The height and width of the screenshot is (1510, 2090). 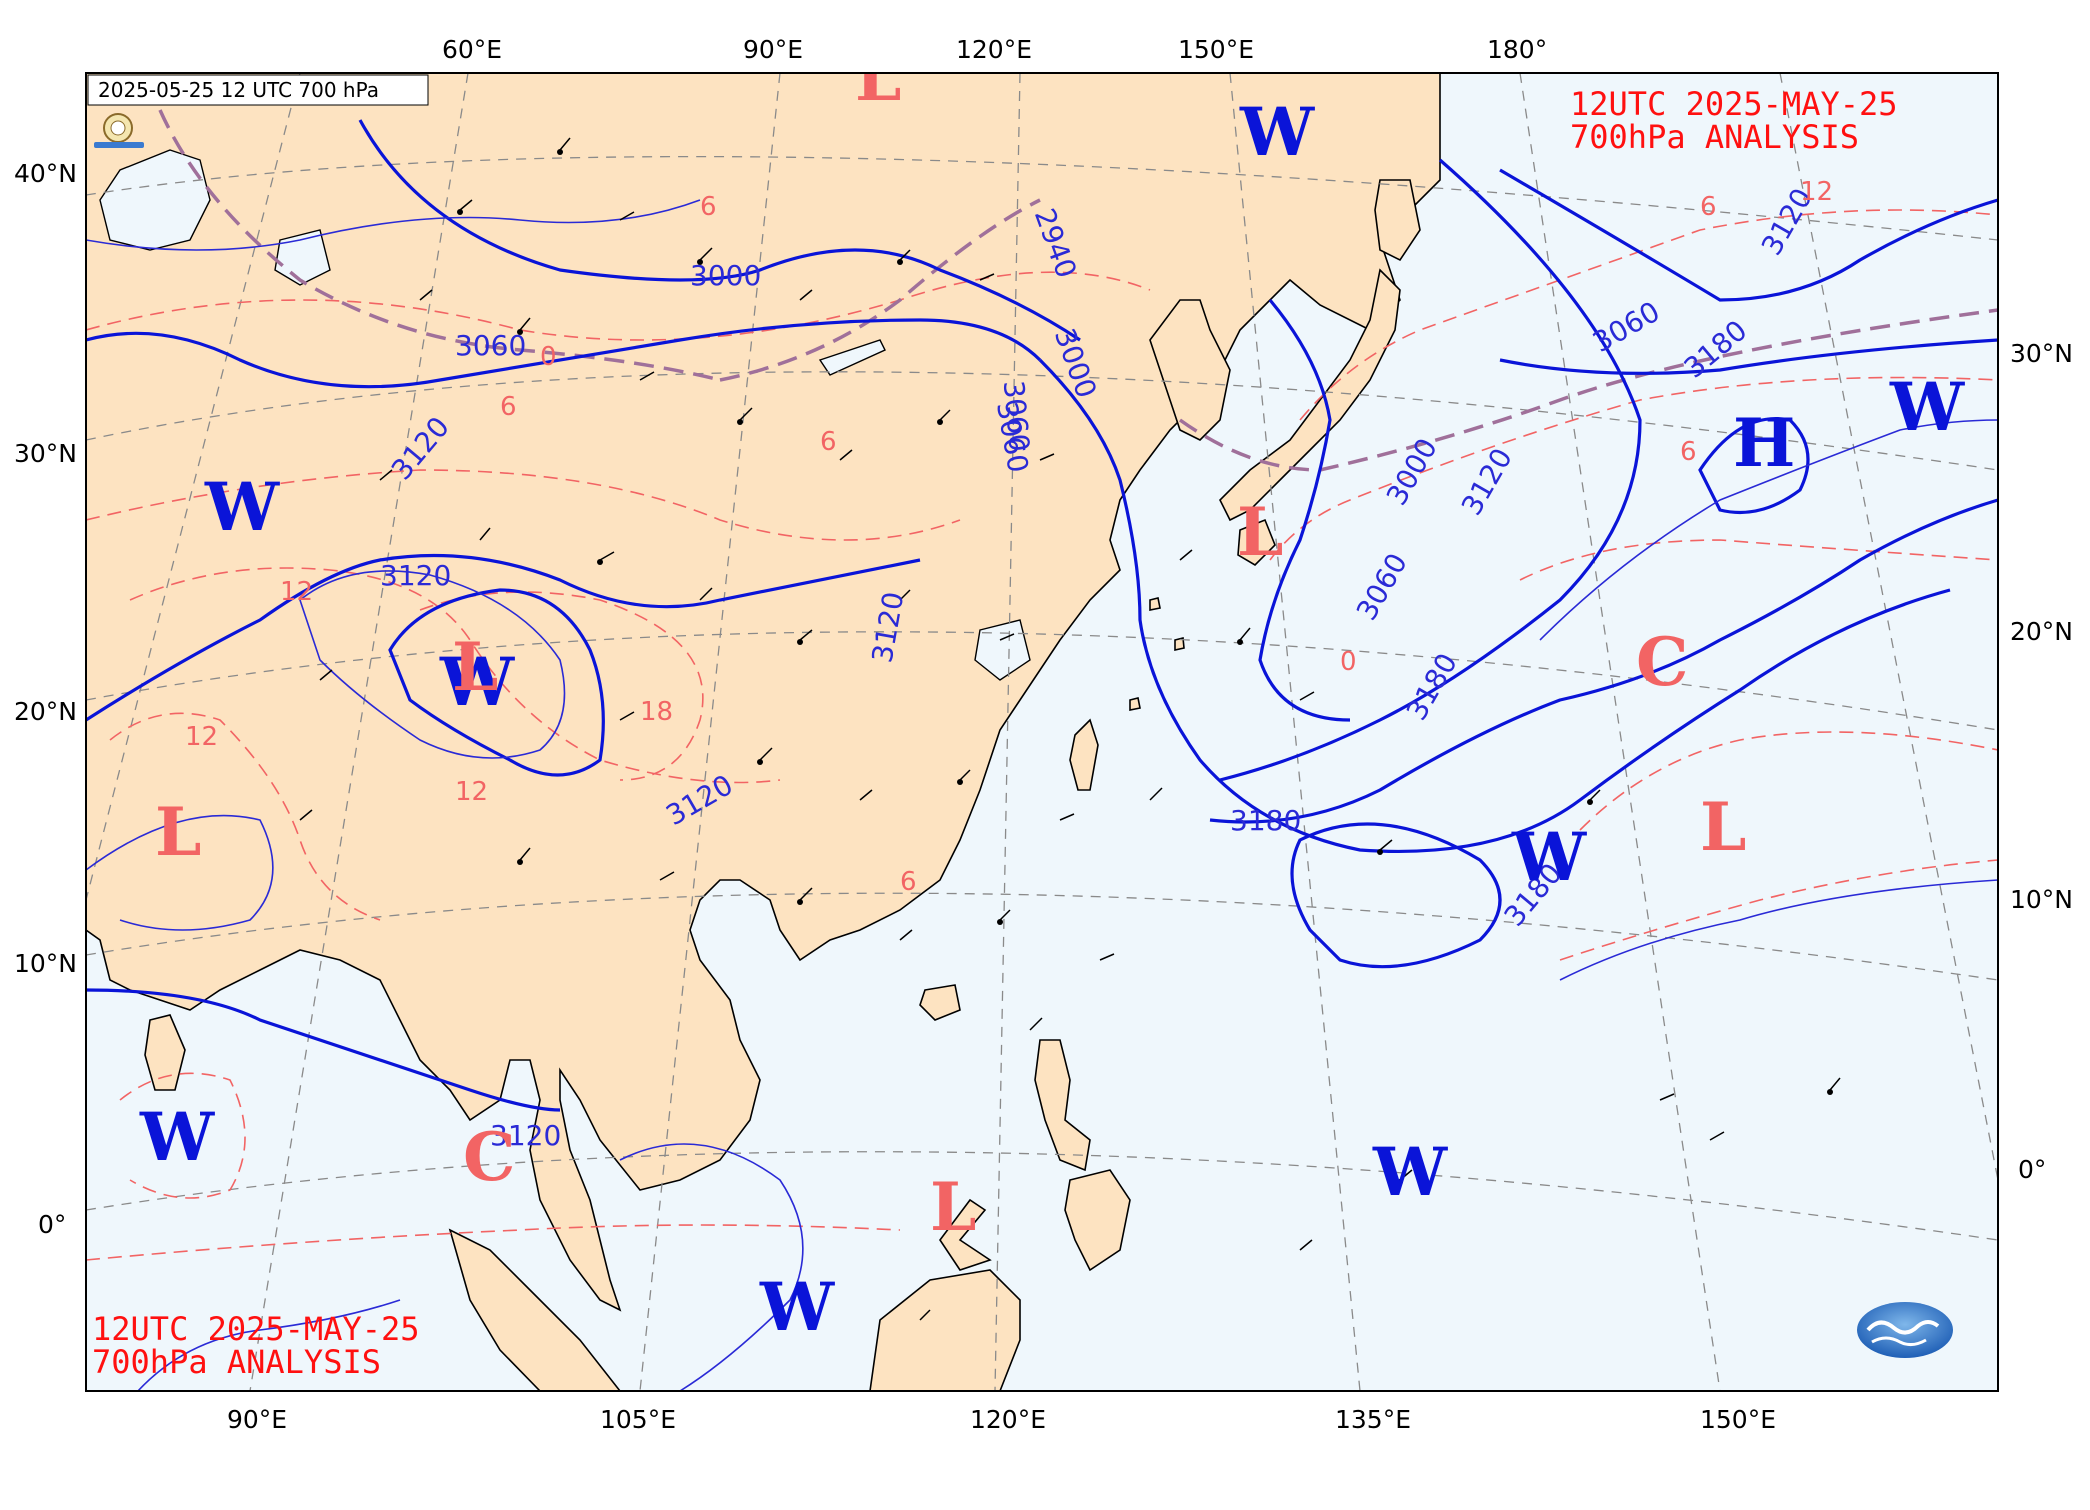 I want to click on contour-label: 3180, so click(x=1265, y=820).